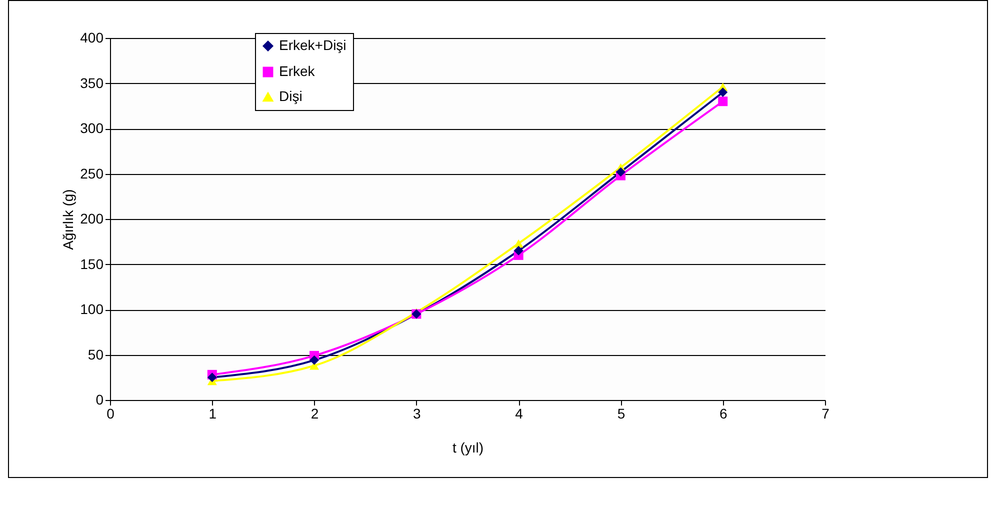 This screenshot has height=506, width=1000. What do you see at coordinates (723, 414) in the screenshot?
I see `x-tick-label: 6` at bounding box center [723, 414].